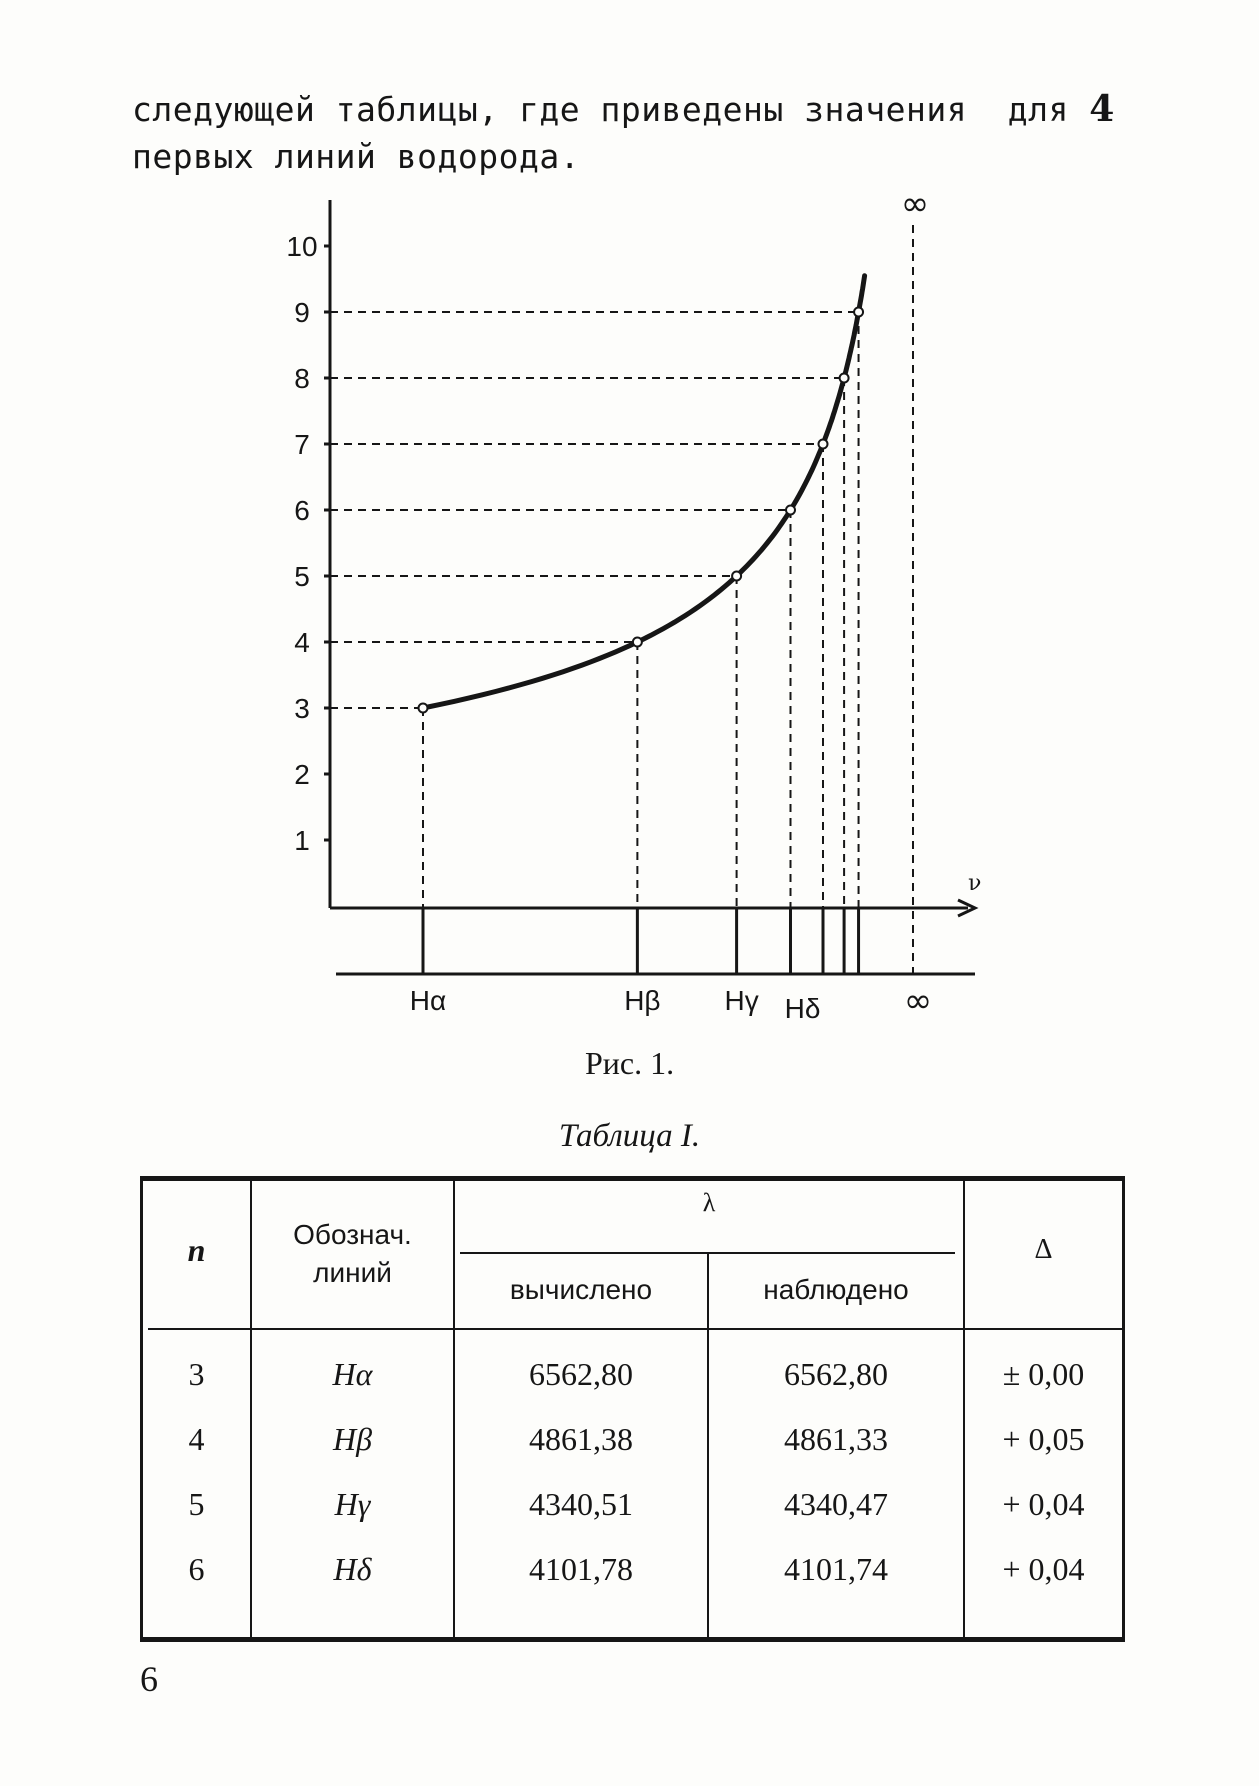 Image resolution: width=1259 pixels, height=1786 pixels. I want to click on row-4-computed: 4101,78, so click(581, 1569).